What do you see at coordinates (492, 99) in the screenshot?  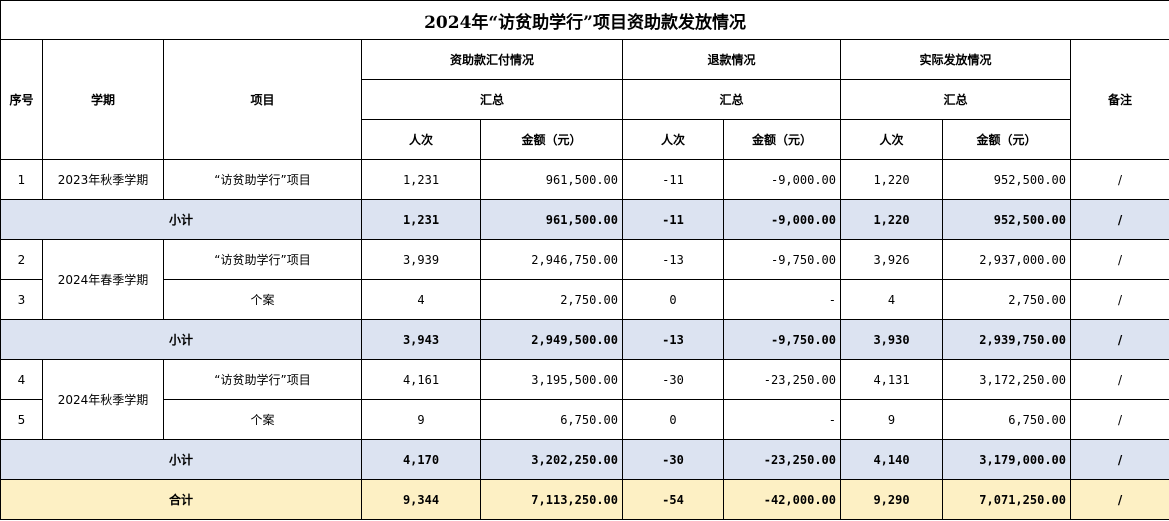 I see `header-payment-summary: 汇总` at bounding box center [492, 99].